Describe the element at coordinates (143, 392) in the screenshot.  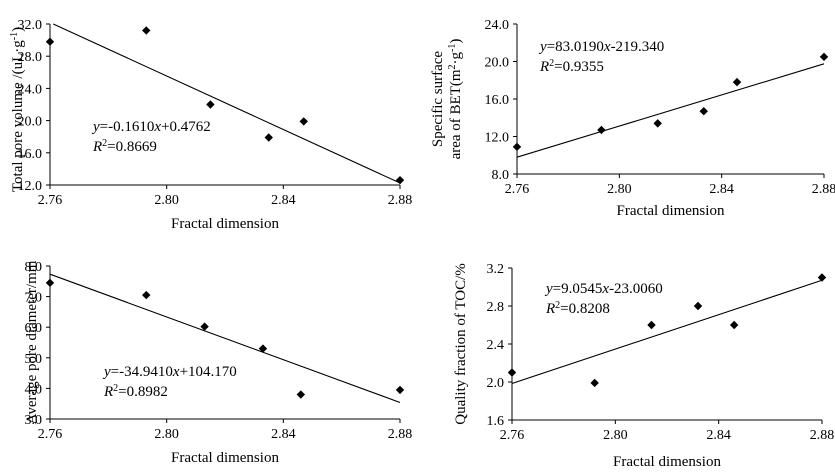
I see `r-squared-value: =0.8982` at that location.